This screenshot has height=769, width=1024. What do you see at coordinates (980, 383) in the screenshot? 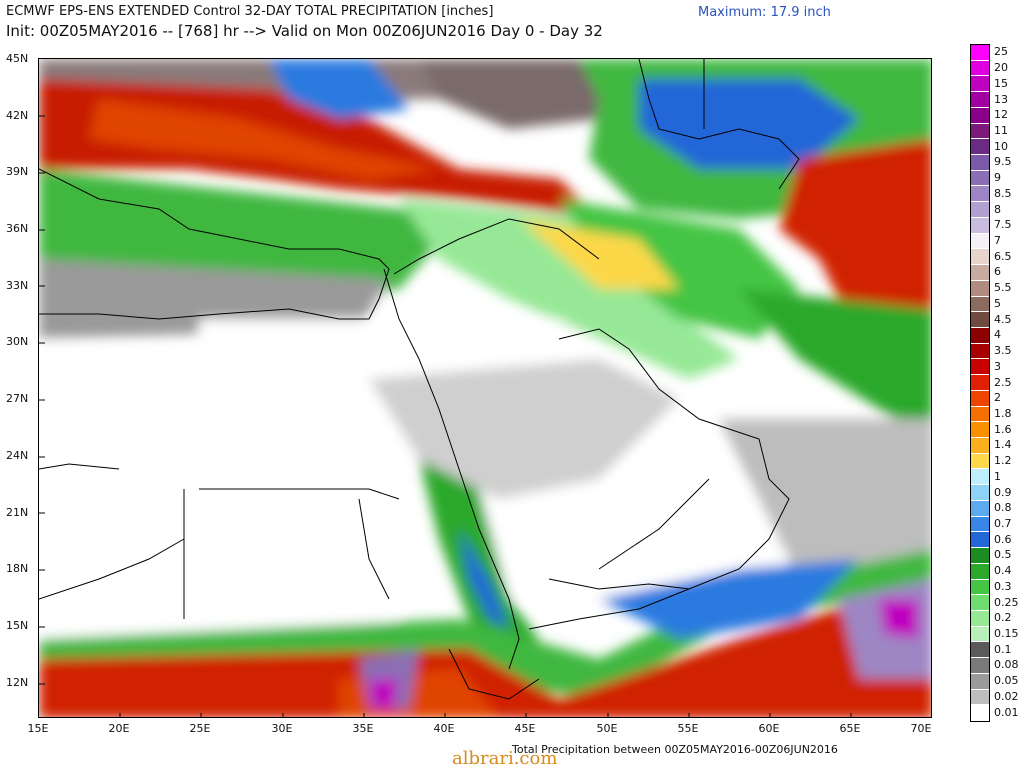
I see `colorbar` at bounding box center [980, 383].